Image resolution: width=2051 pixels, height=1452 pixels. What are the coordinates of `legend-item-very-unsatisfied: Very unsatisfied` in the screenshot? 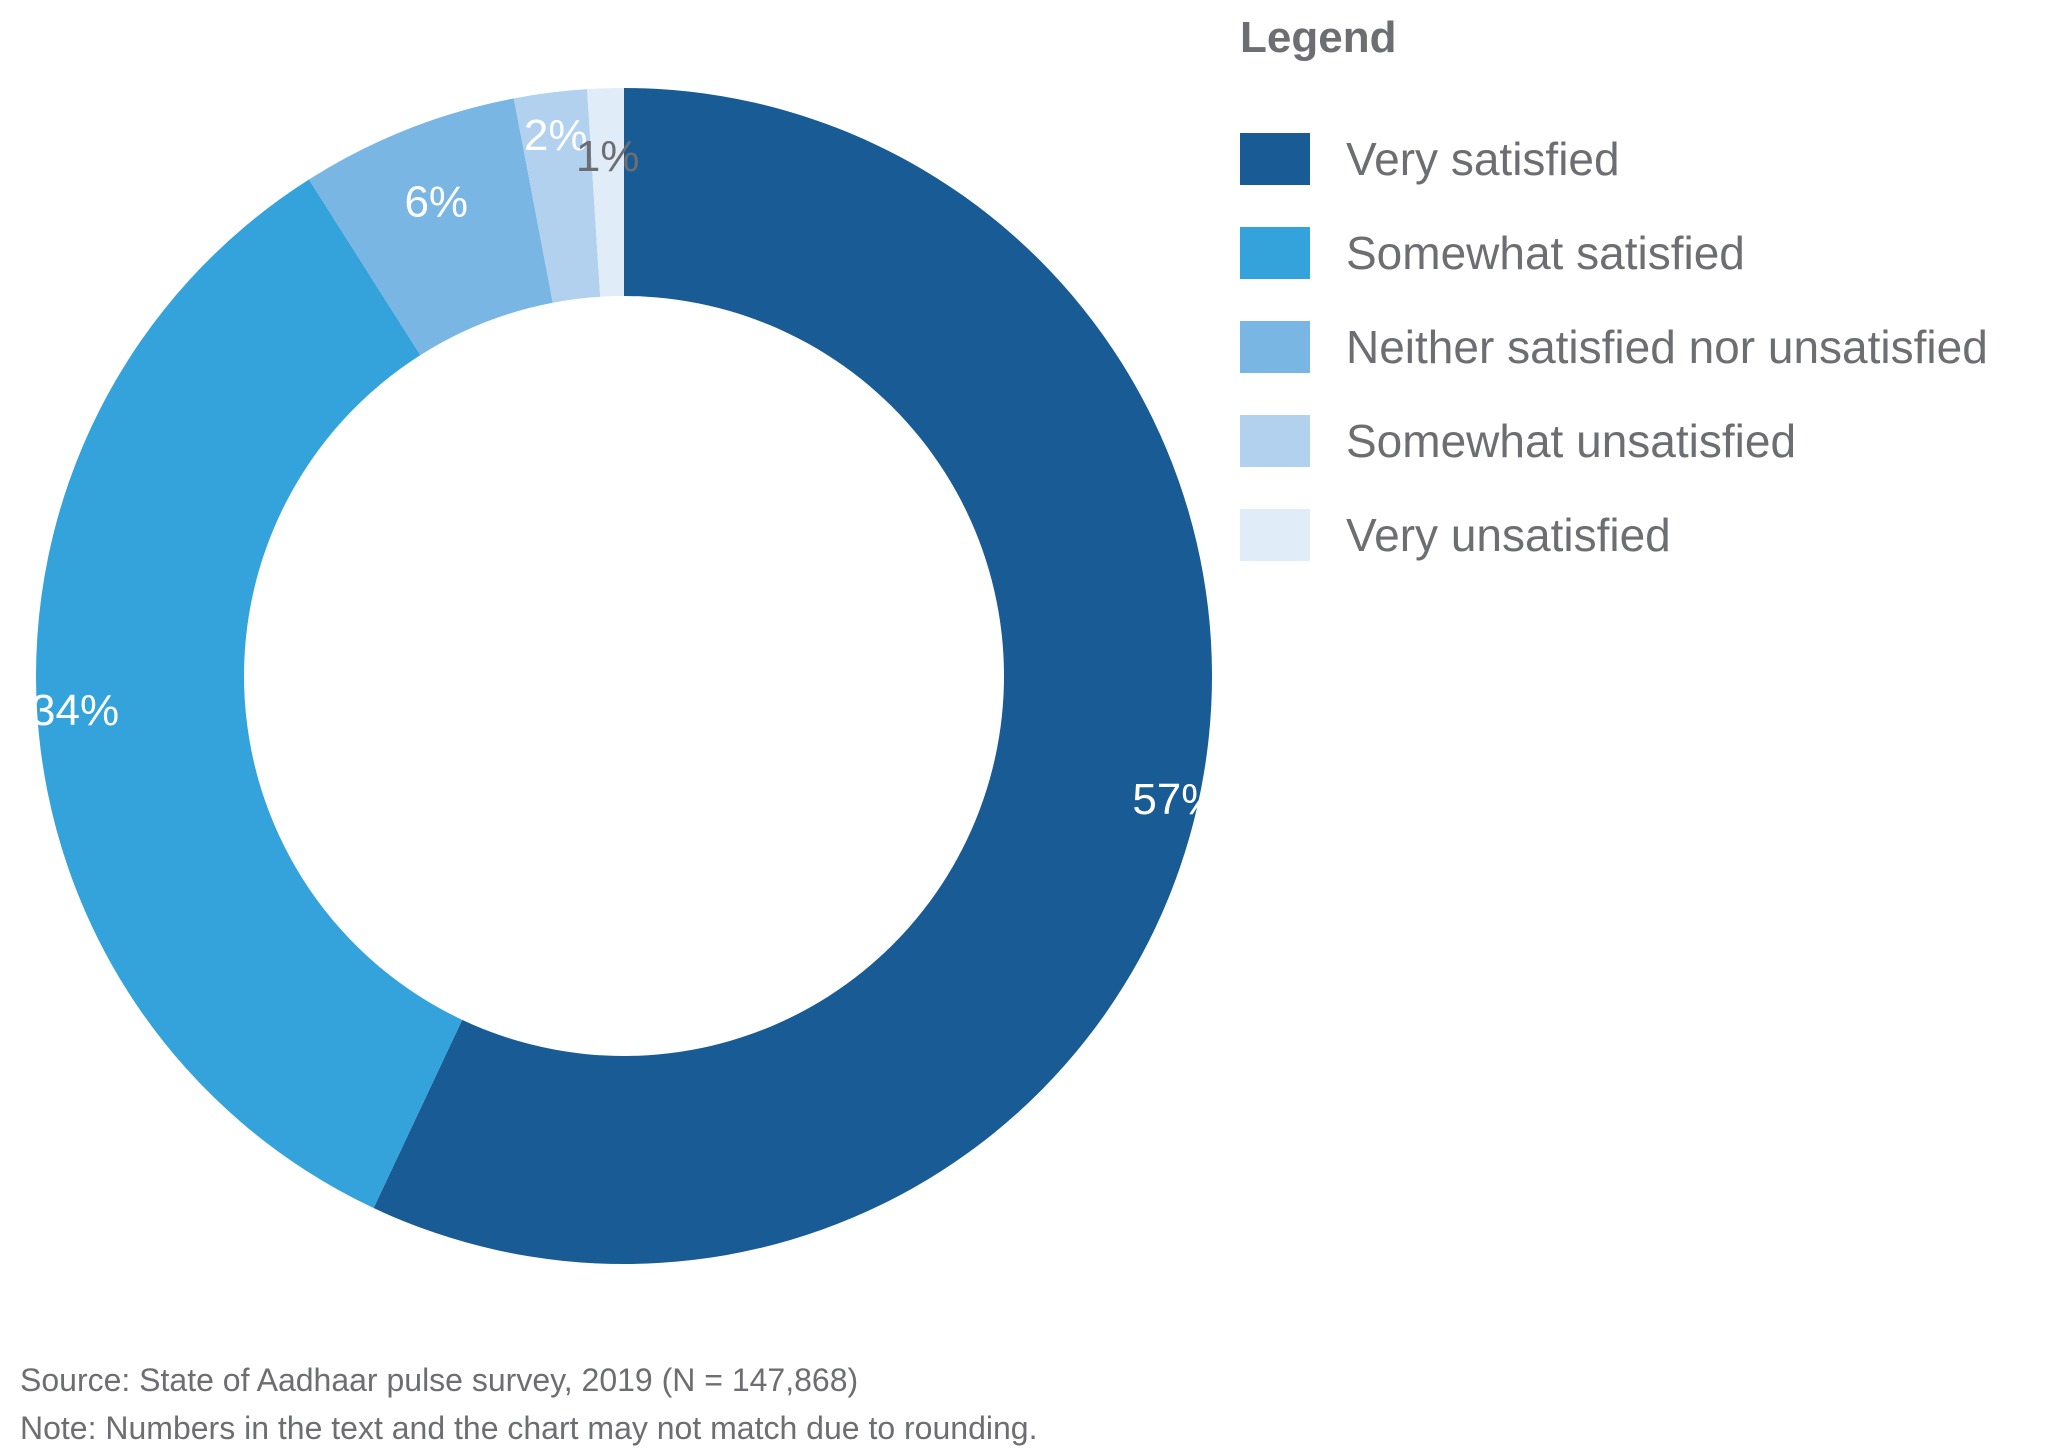 It's located at (1640, 535).